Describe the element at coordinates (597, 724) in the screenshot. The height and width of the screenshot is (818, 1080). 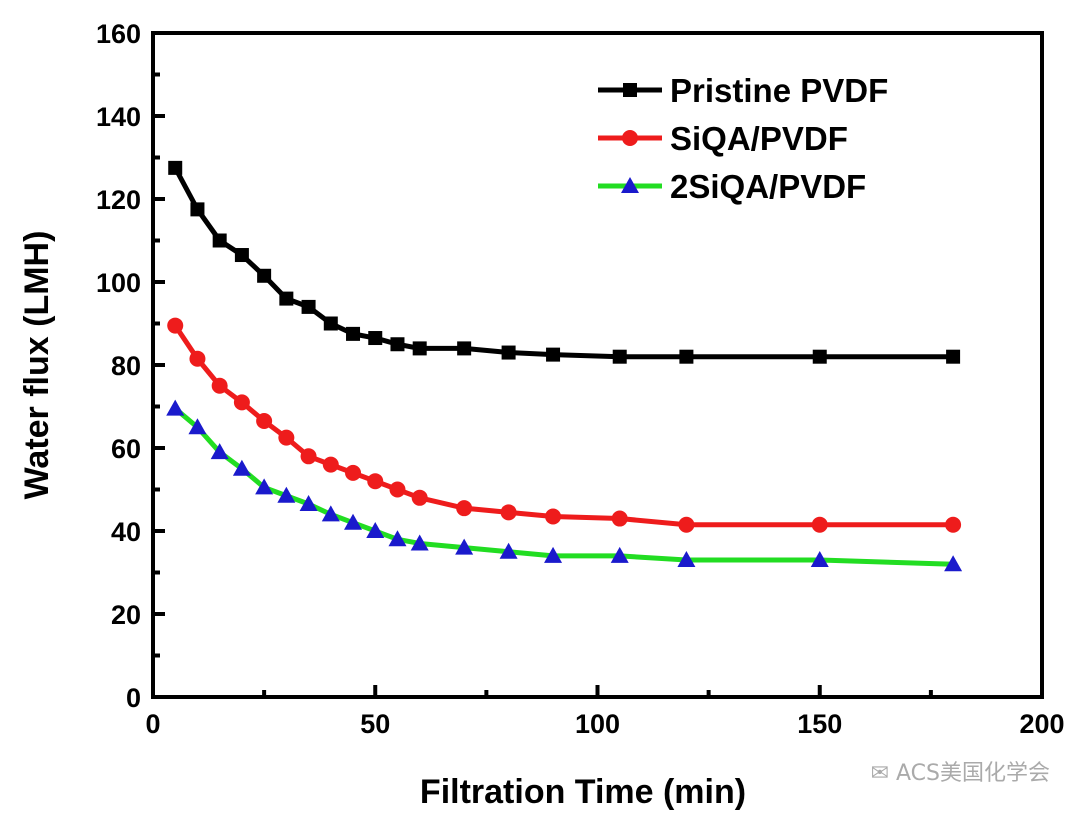
I see `x-tick-label: 100` at that location.